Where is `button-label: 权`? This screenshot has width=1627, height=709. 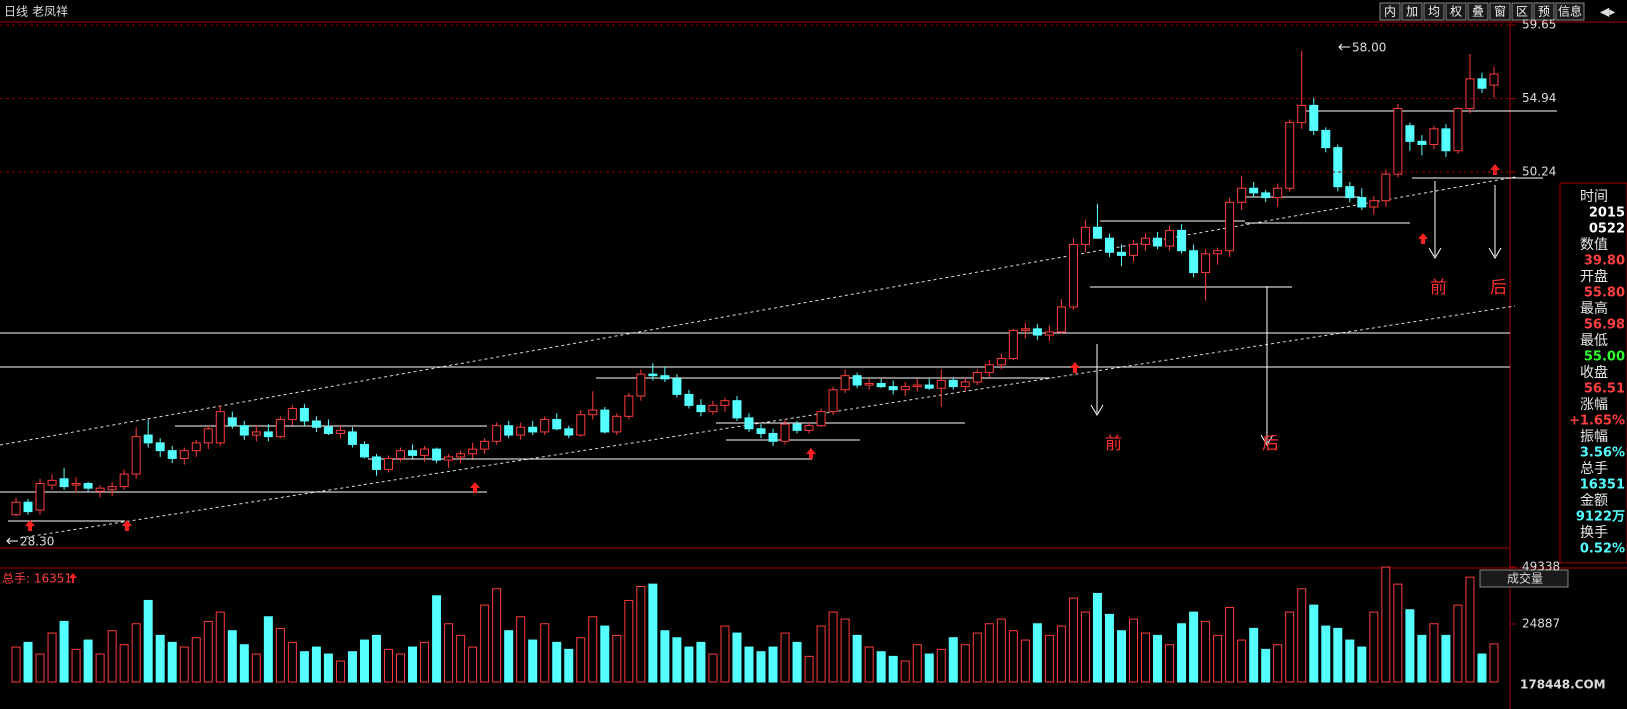
button-label: 权 is located at coordinates (1456, 12).